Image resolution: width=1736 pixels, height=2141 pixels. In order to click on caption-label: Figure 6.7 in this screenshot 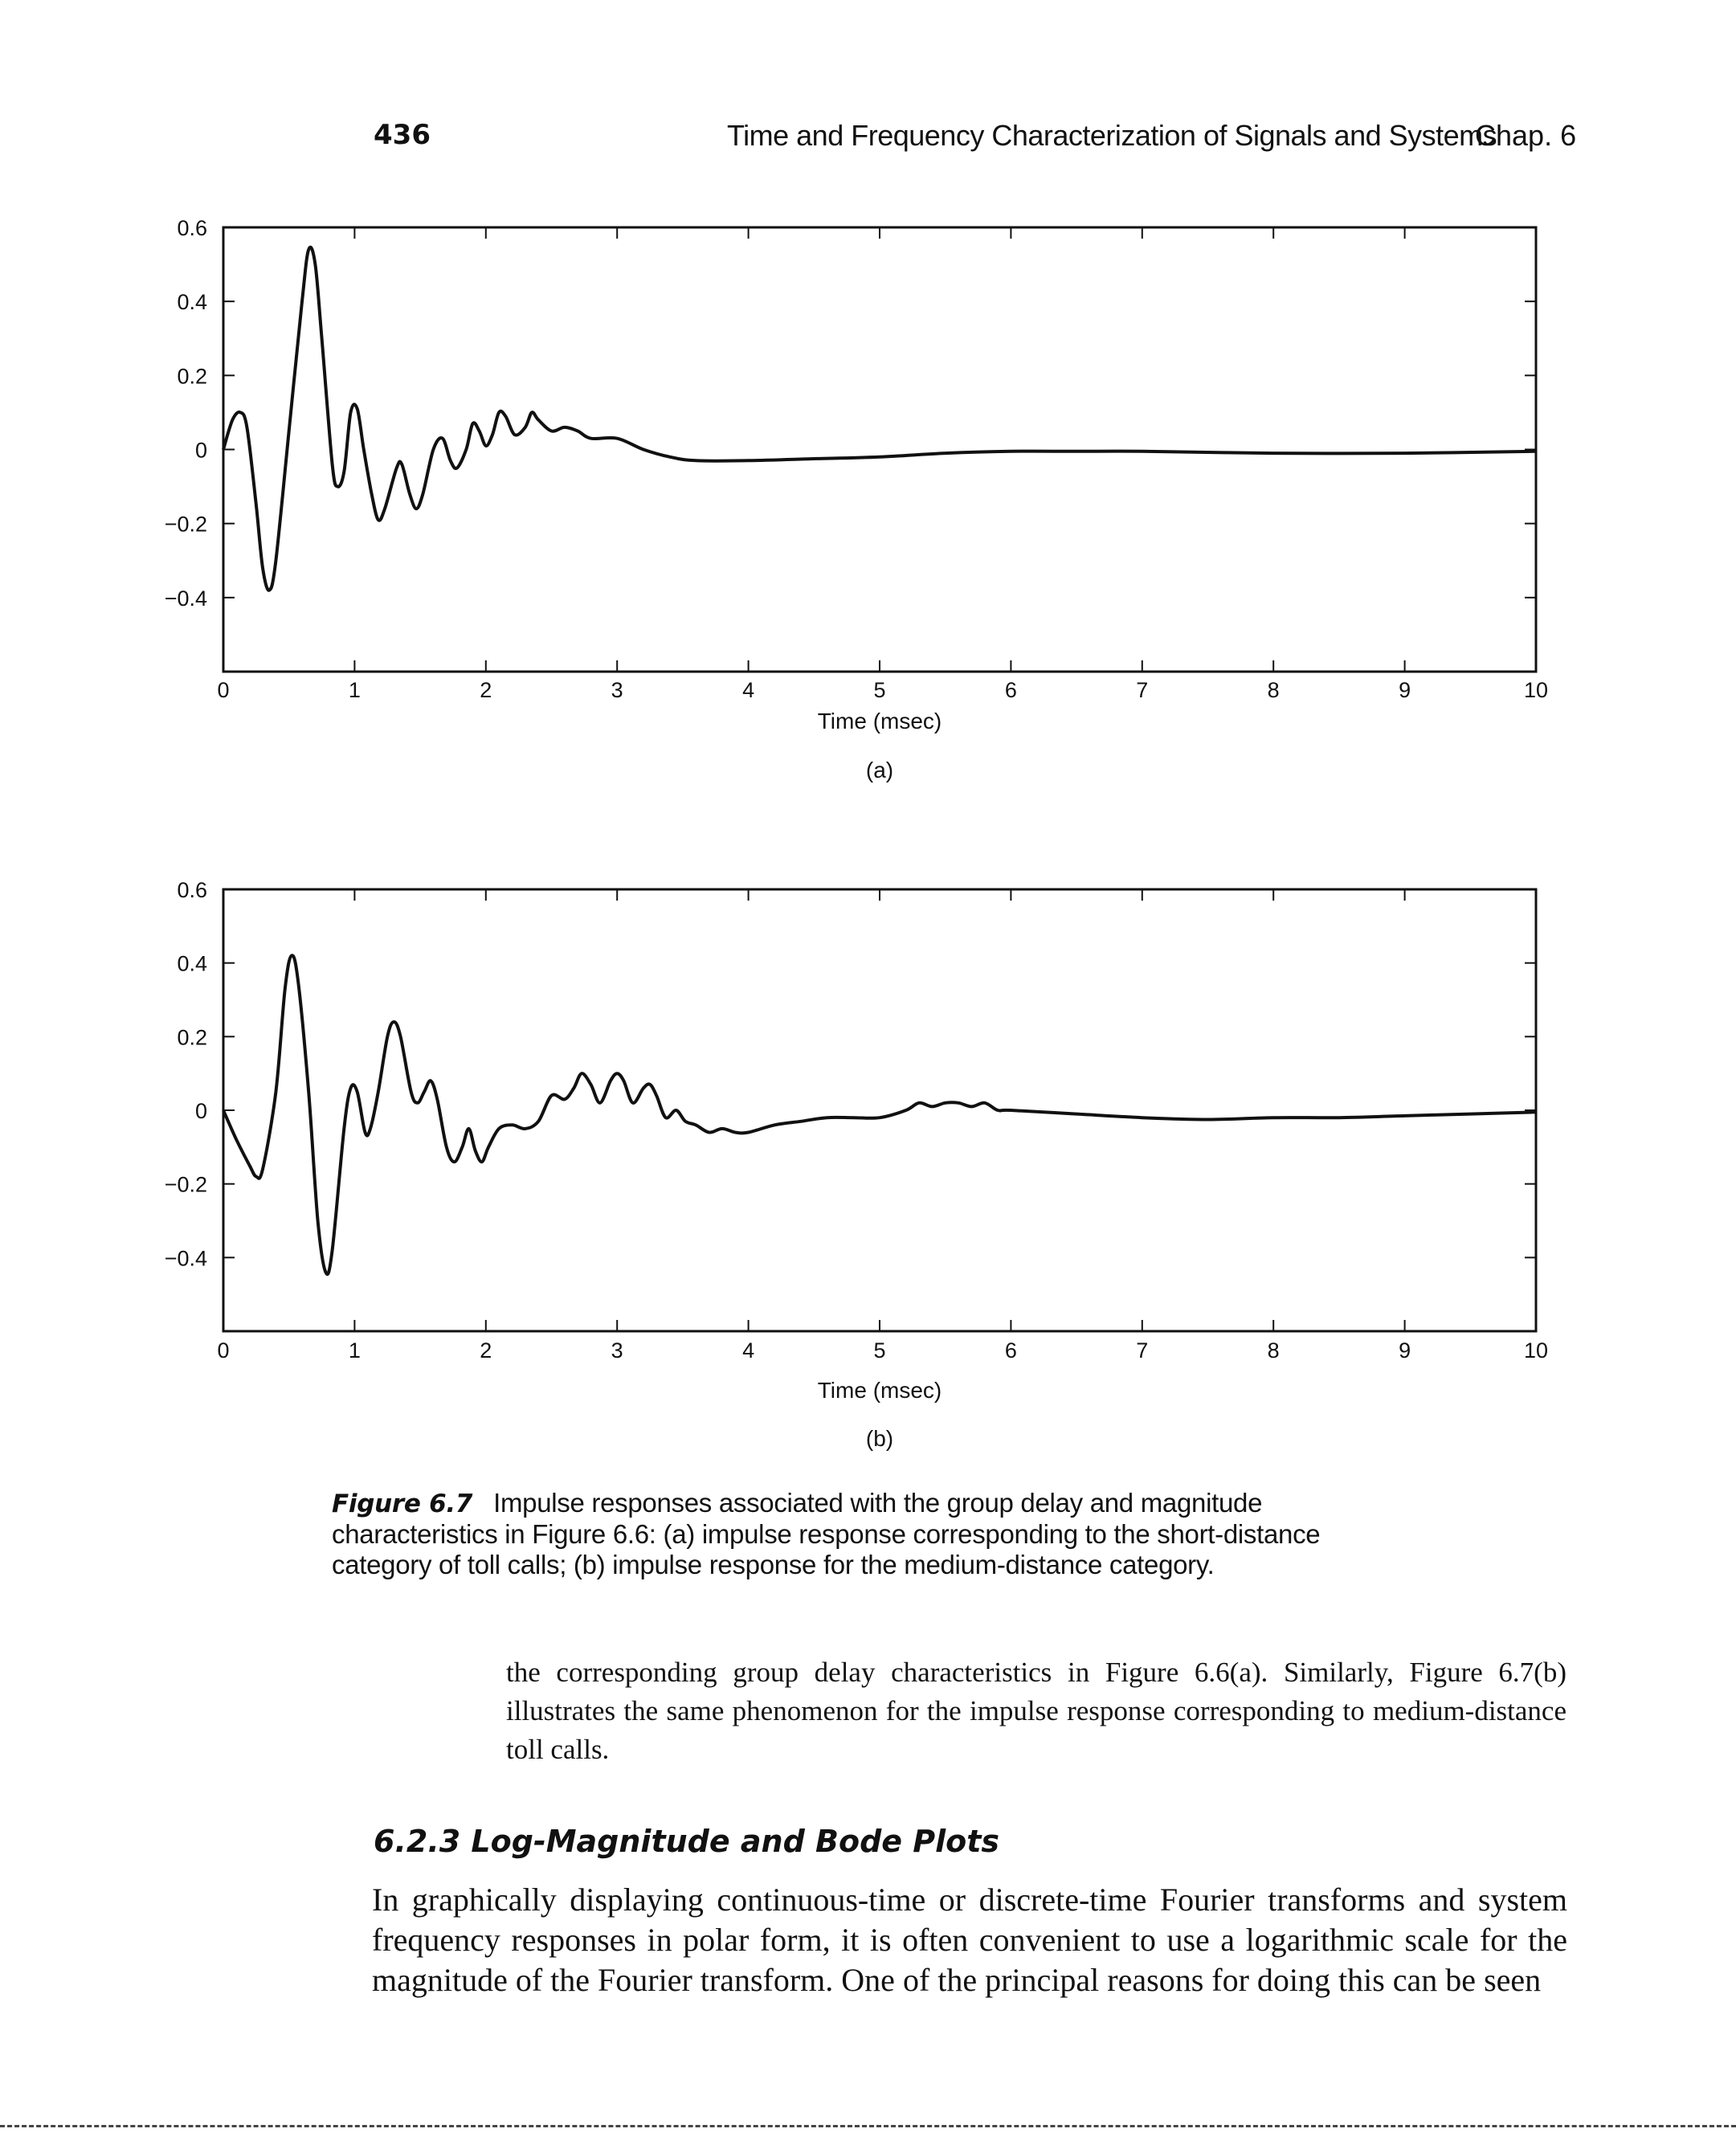, I will do `click(402, 1503)`.